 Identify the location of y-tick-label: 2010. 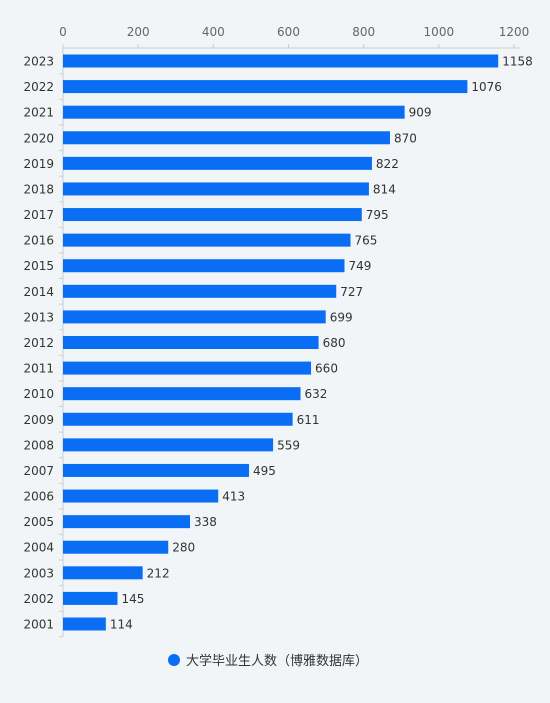
(38, 394).